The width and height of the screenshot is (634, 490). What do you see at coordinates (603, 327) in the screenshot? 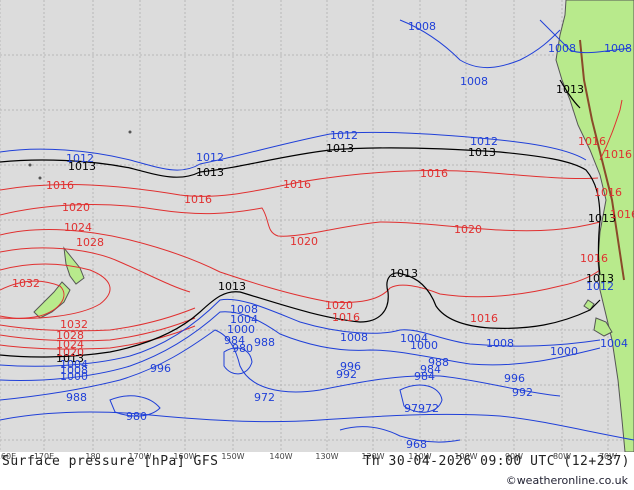
I see `tierra-del-fuego` at bounding box center [603, 327].